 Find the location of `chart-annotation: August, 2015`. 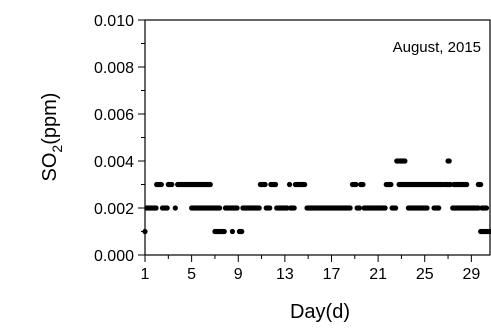

chart-annotation: August, 2015 is located at coordinates (437, 47).